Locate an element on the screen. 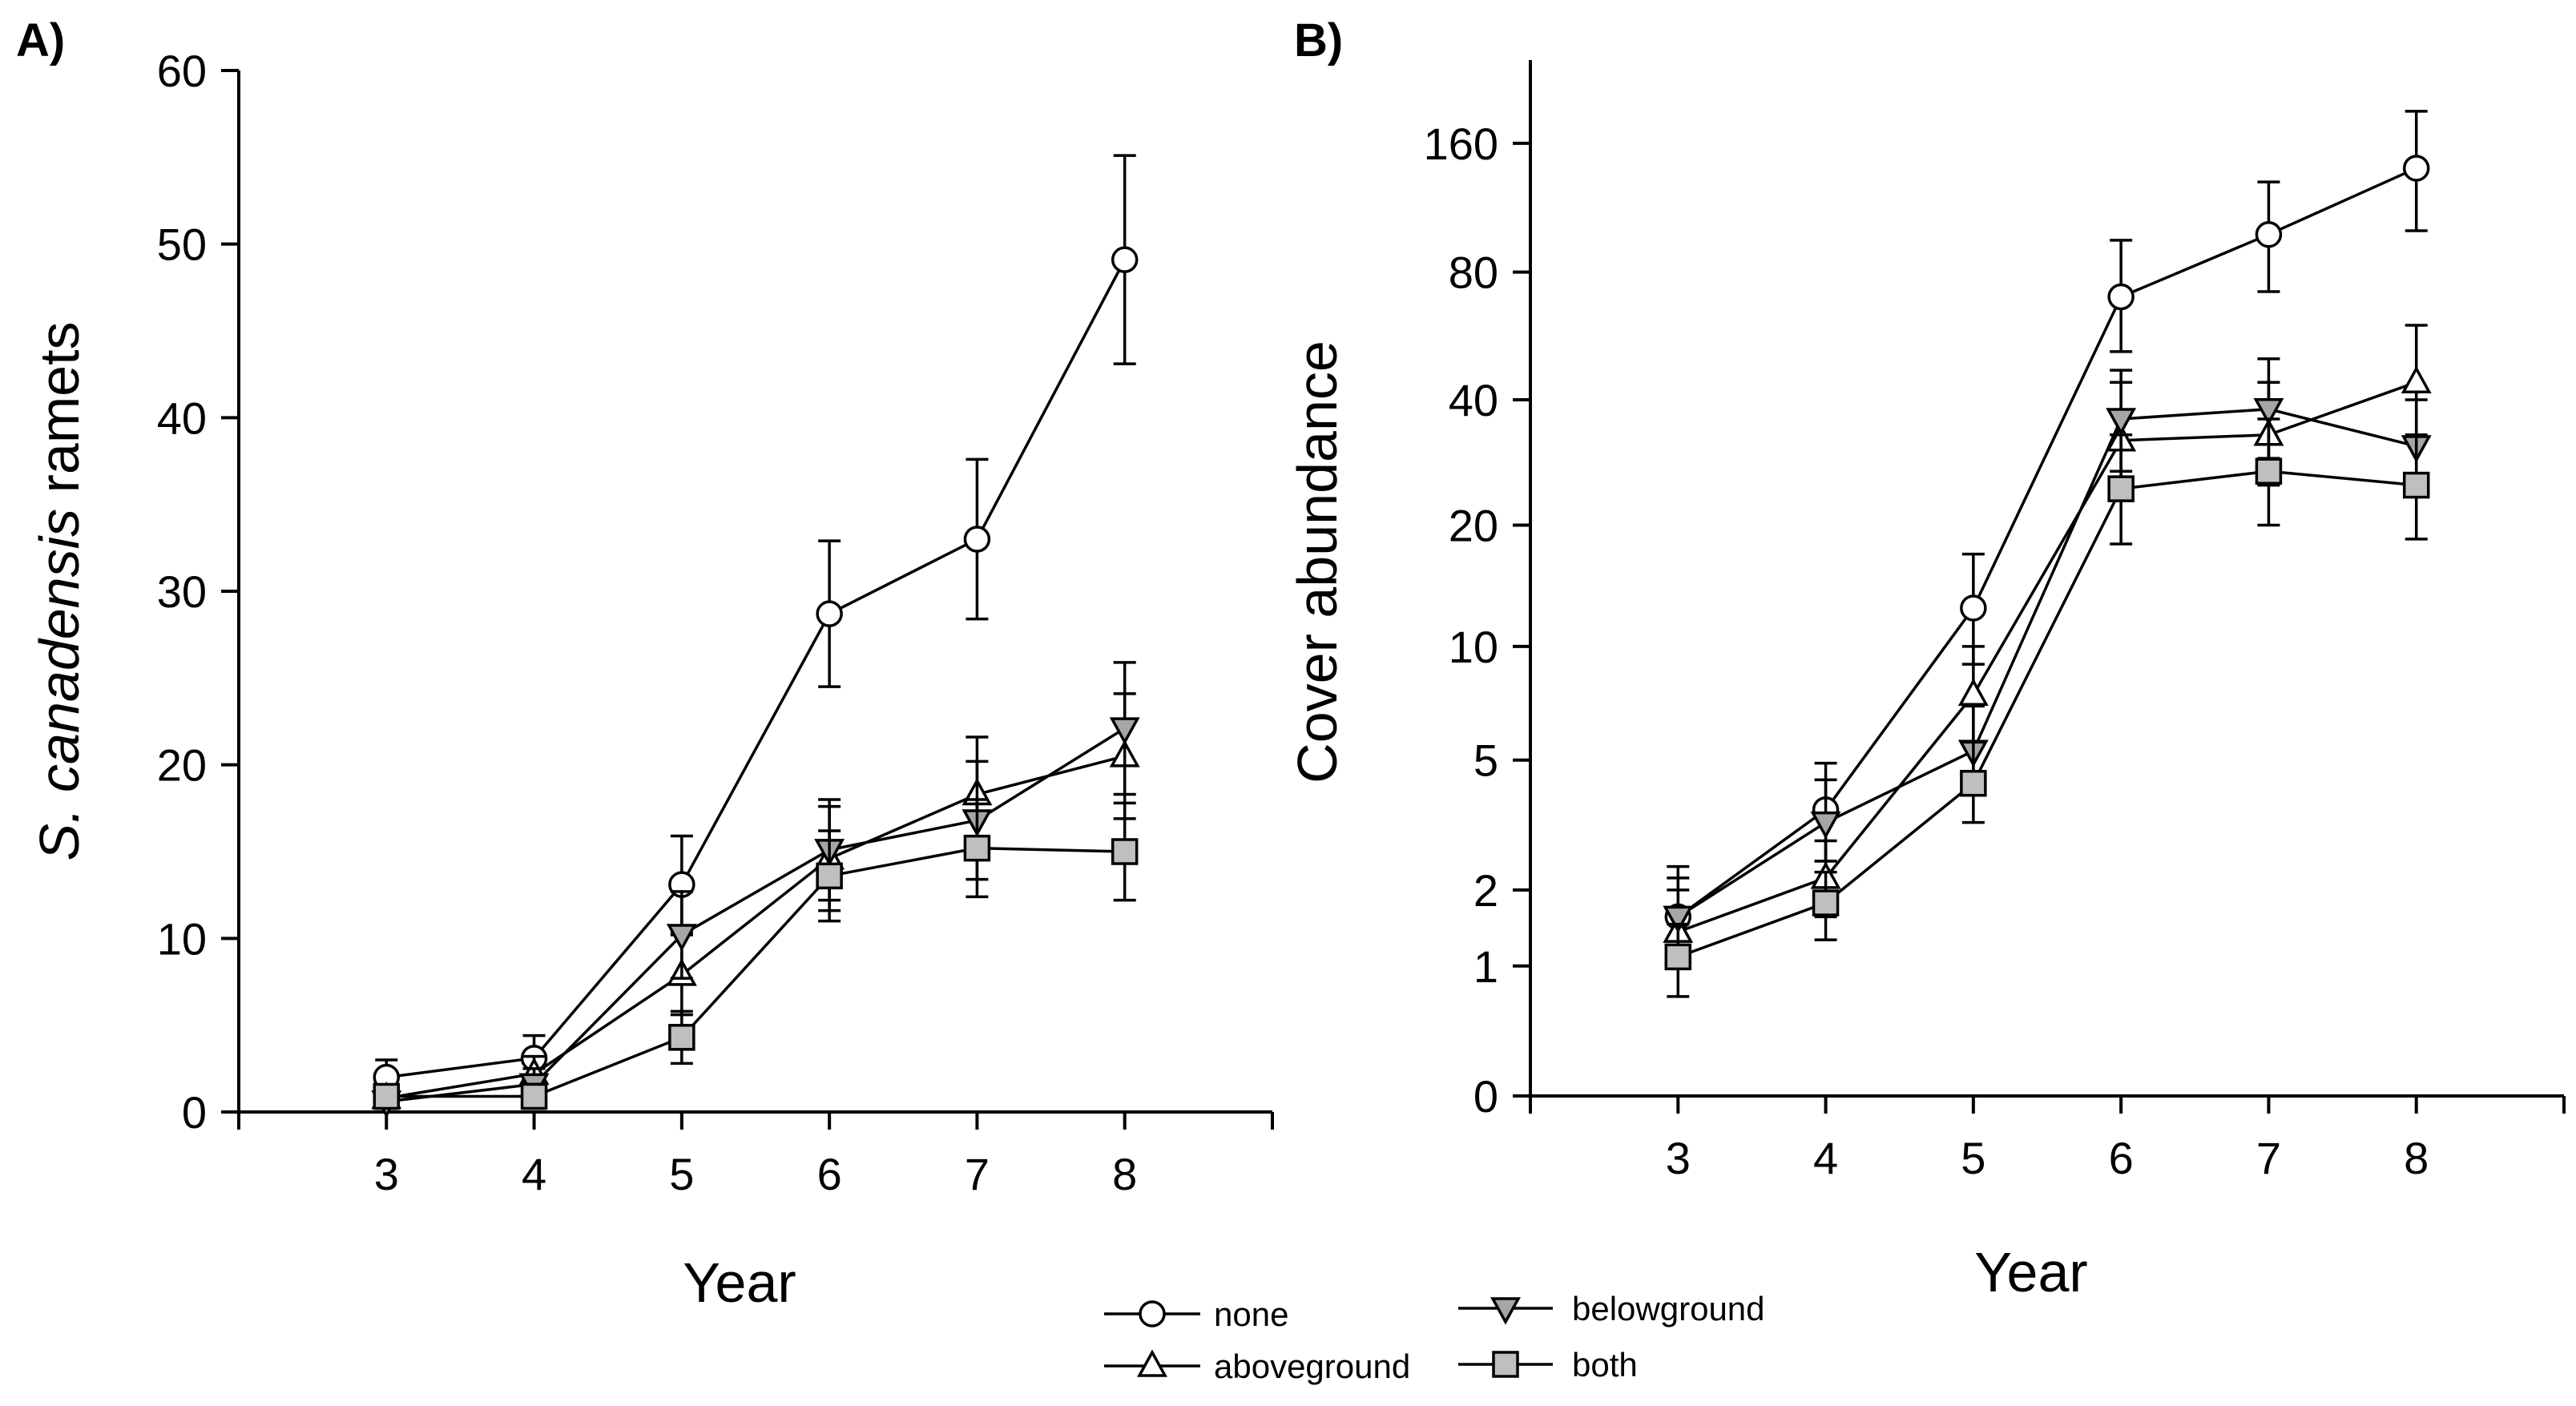  panel-a-y-tick-label: 40 is located at coordinates (182, 418).